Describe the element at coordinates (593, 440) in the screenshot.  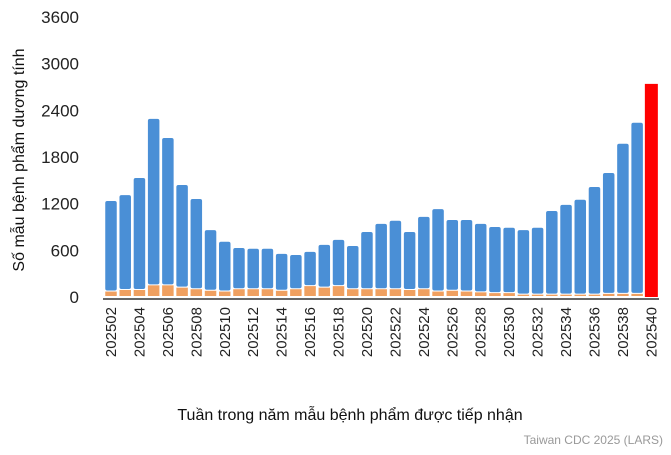
I see `credit-text: Taiwan CDC 2025 (LARS)` at that location.